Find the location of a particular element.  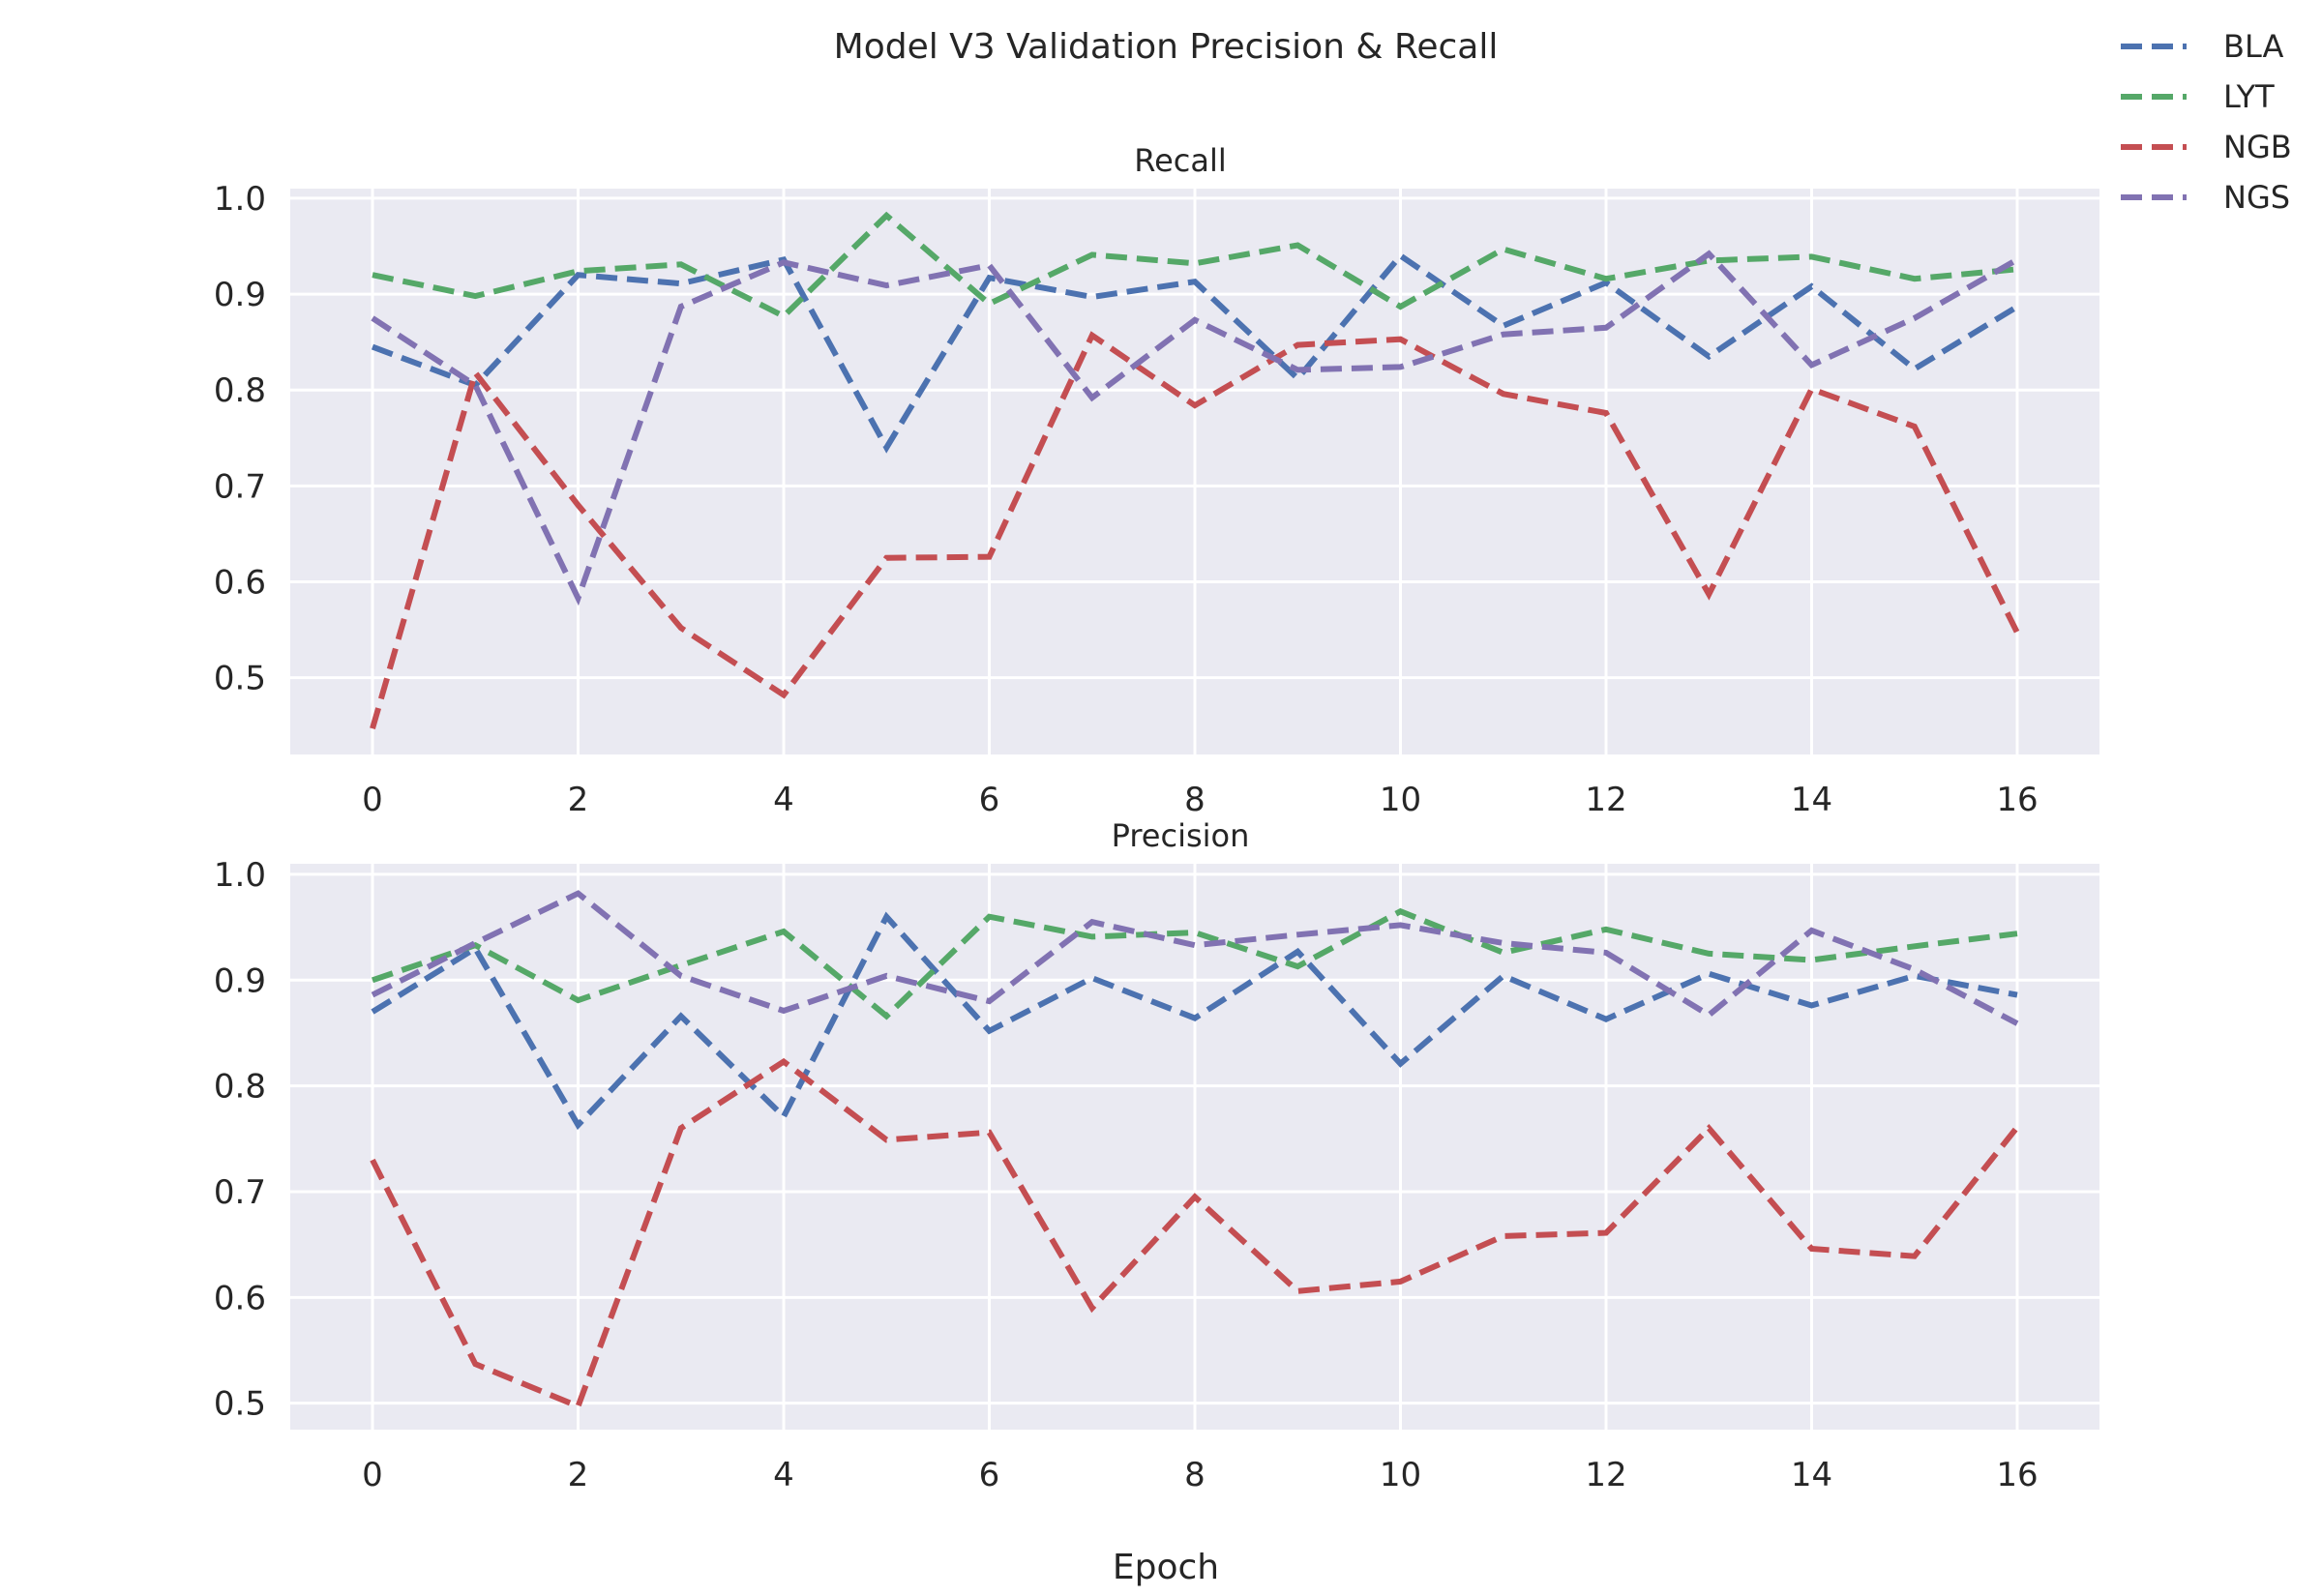

series-line-bla is located at coordinates (1195, 352).